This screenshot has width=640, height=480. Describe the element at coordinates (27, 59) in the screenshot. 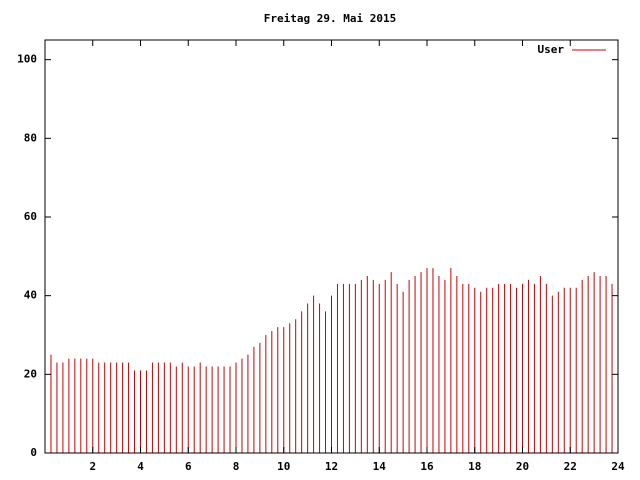

I see `y-tick-label: 100` at that location.